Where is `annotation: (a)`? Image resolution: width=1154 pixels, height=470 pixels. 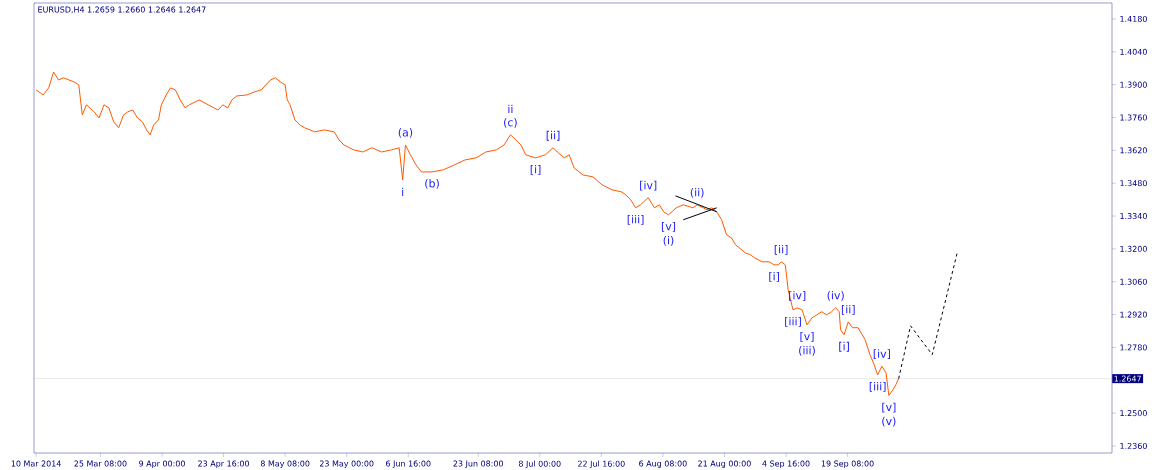 annotation: (a) is located at coordinates (405, 133).